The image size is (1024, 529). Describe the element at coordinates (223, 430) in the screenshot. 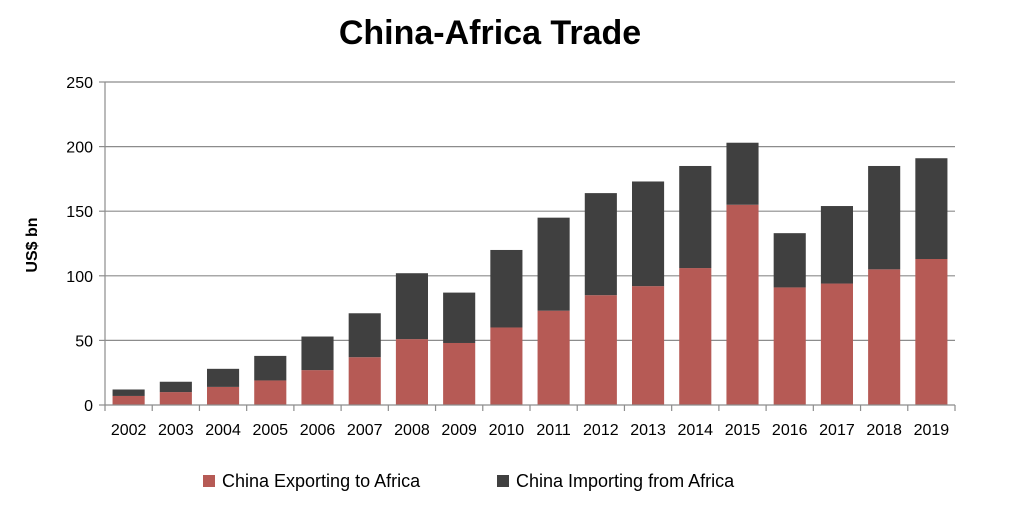

I see `x-tick-label: 2004` at that location.